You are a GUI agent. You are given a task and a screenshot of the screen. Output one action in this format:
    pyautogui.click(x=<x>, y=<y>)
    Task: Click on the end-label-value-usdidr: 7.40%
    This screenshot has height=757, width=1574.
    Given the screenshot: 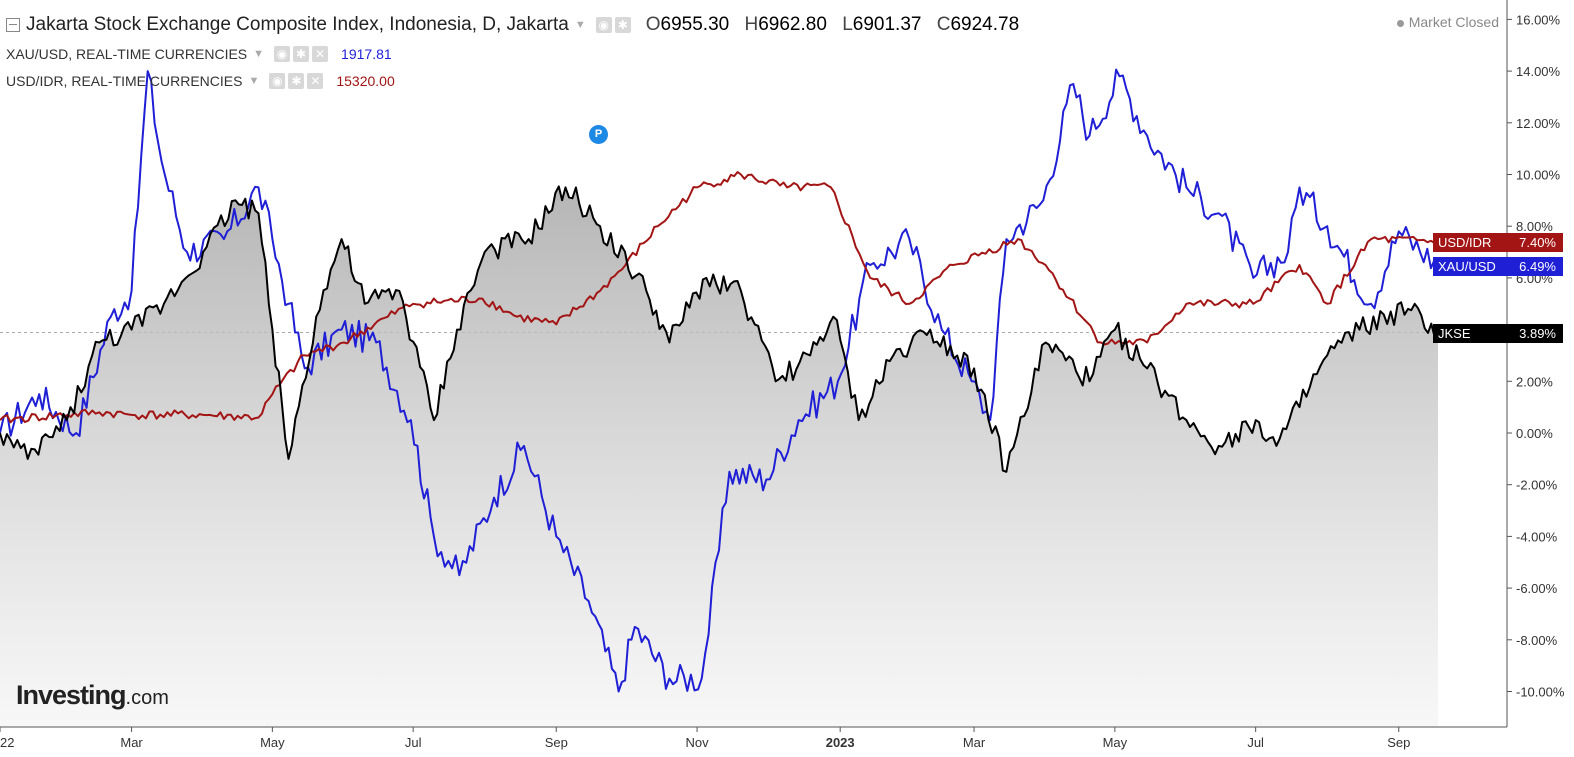 What is the action you would take?
    pyautogui.click(x=1537, y=242)
    